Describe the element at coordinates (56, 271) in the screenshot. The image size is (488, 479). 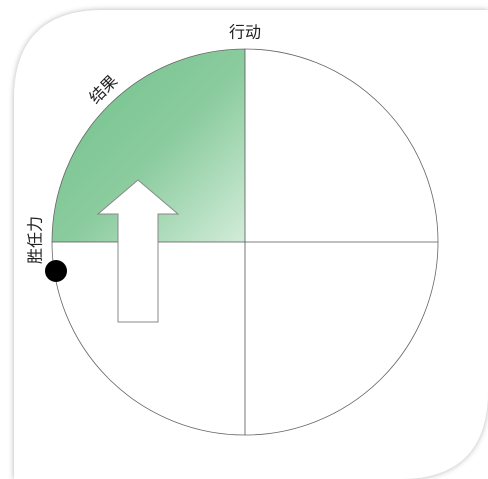
I see `marker-dot` at that location.